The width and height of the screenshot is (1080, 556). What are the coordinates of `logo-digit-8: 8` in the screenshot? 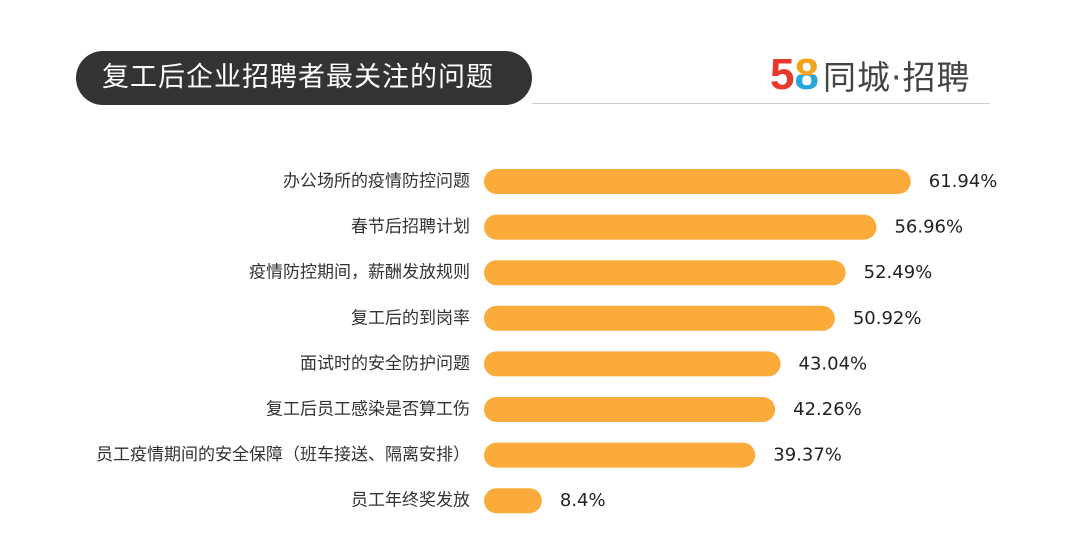 It's located at (806, 74).